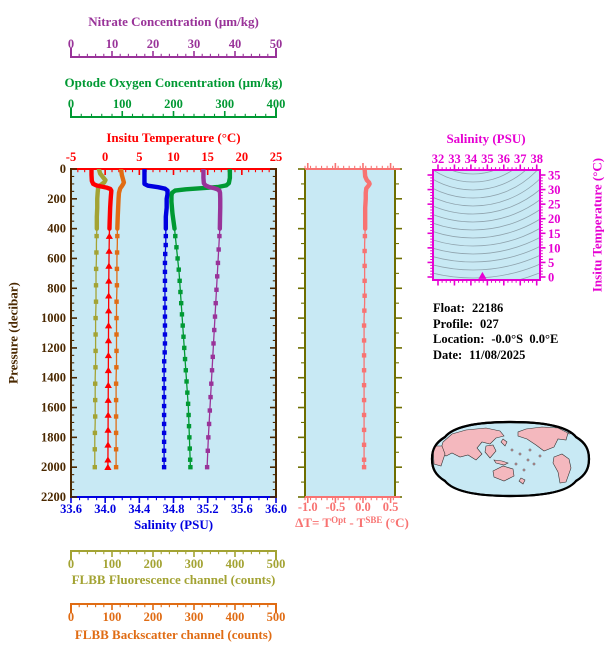 The width and height of the screenshot is (609, 663). Describe the element at coordinates (486, 225) in the screenshot. I see `isopycnal-contours` at that location.